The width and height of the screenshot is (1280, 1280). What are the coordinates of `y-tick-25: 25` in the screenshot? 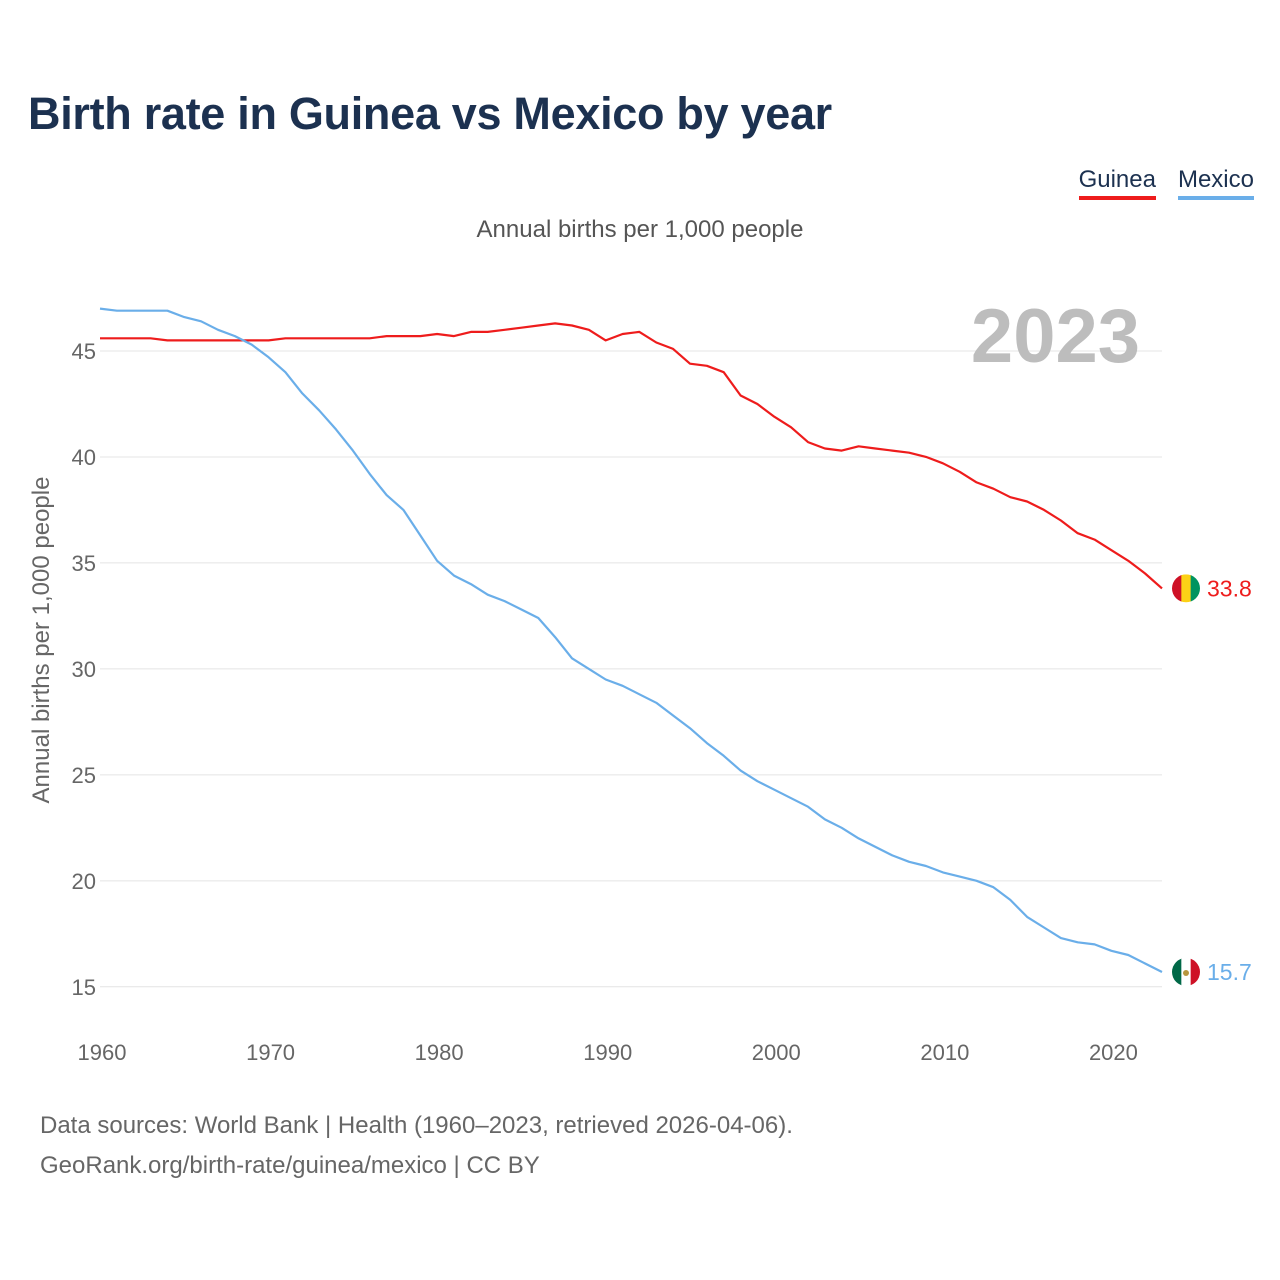 It's located at (84, 775).